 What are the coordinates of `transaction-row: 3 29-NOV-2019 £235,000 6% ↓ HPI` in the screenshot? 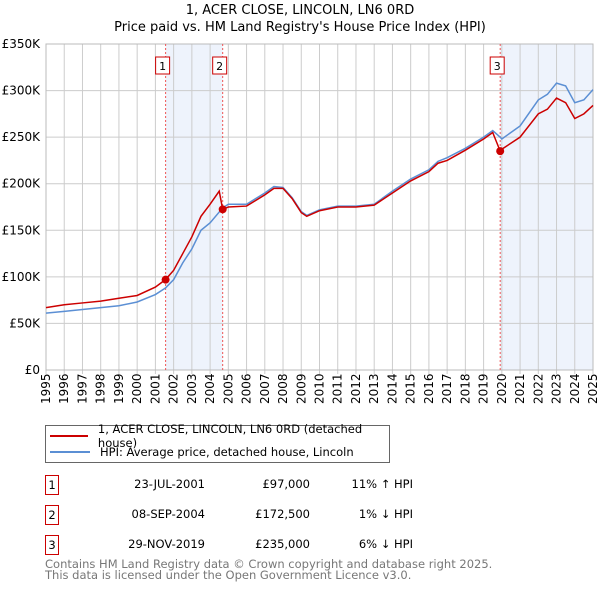 It's located at (255, 545).